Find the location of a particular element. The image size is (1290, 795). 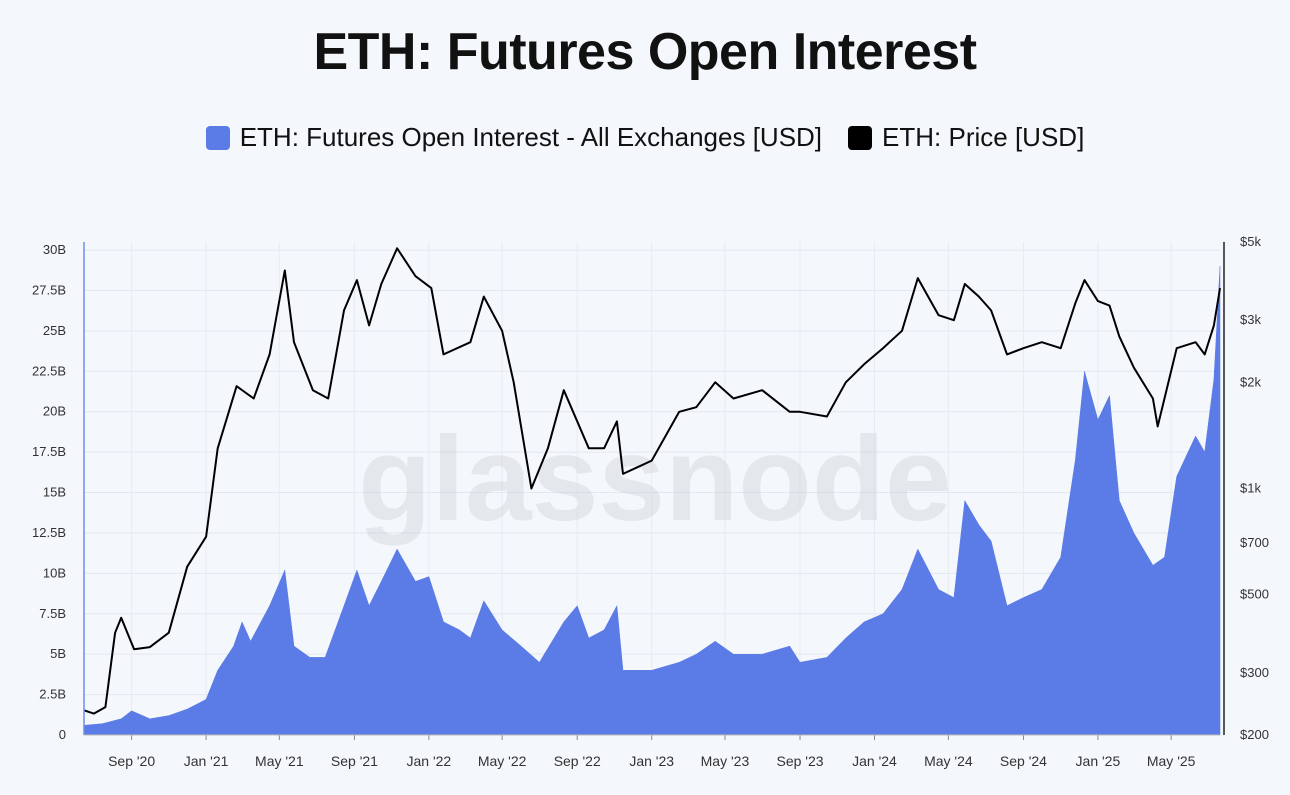

y-left-tick-label: 15B is located at coordinates (54, 492).